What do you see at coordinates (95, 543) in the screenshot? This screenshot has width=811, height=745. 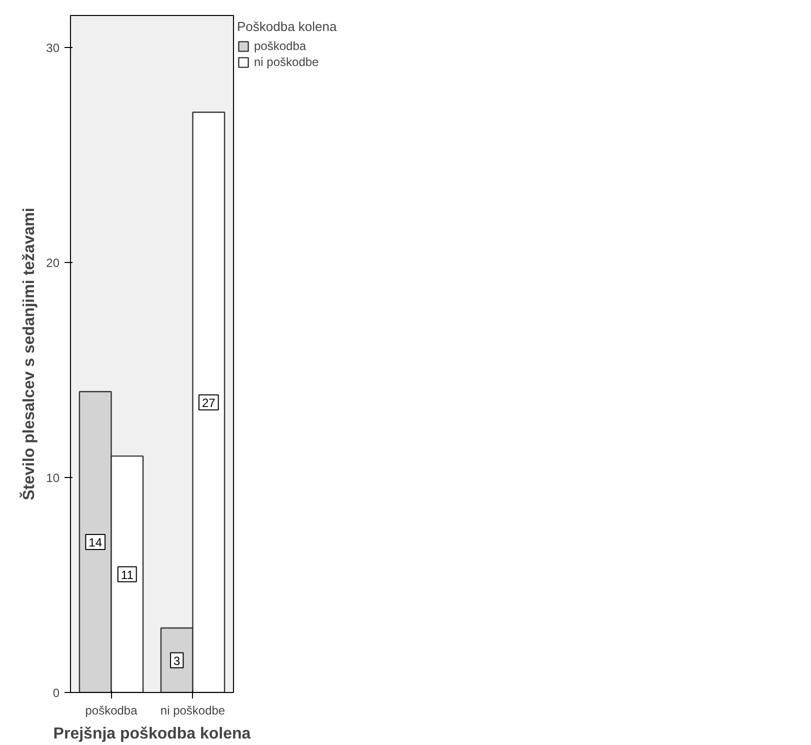 I see `data-label: 14` at bounding box center [95, 543].